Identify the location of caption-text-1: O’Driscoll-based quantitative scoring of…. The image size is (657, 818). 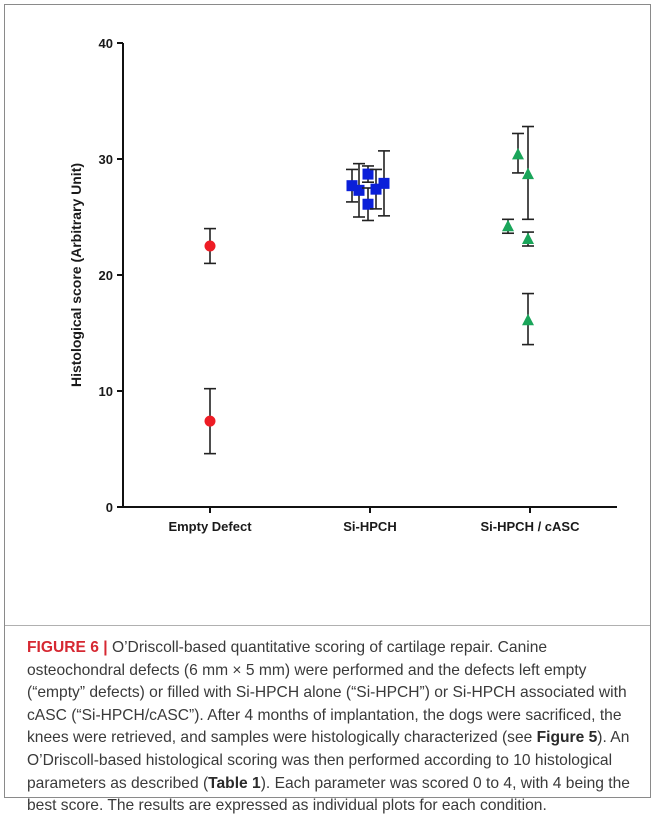
(327, 693).